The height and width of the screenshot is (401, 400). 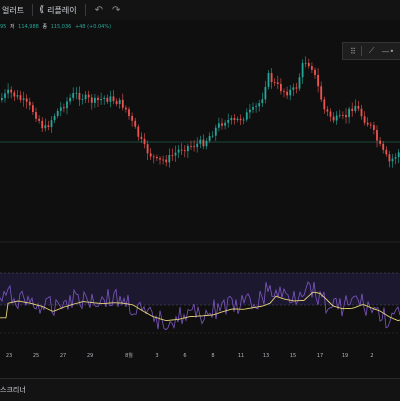 What do you see at coordinates (266, 356) in the screenshot?
I see `x-axis-label: 13` at bounding box center [266, 356].